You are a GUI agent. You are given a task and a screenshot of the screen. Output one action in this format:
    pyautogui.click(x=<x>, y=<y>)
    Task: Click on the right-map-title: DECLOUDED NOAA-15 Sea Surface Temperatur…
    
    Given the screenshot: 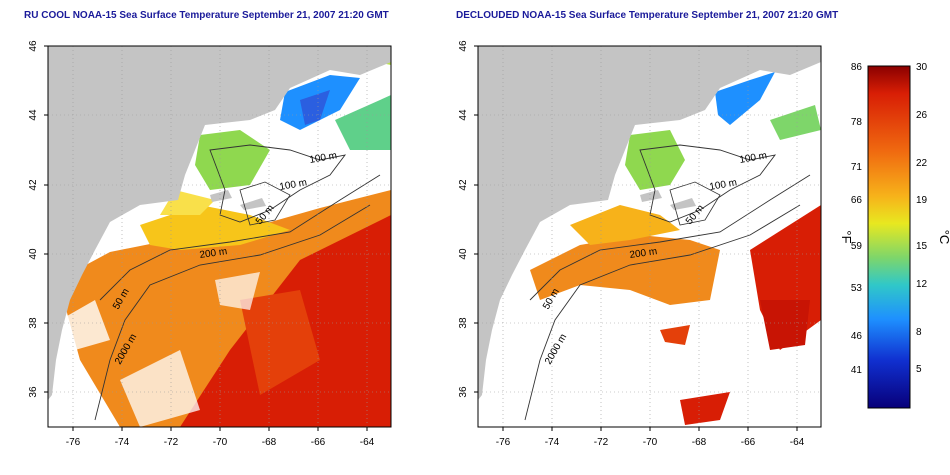 What is the action you would take?
    pyautogui.click(x=647, y=15)
    